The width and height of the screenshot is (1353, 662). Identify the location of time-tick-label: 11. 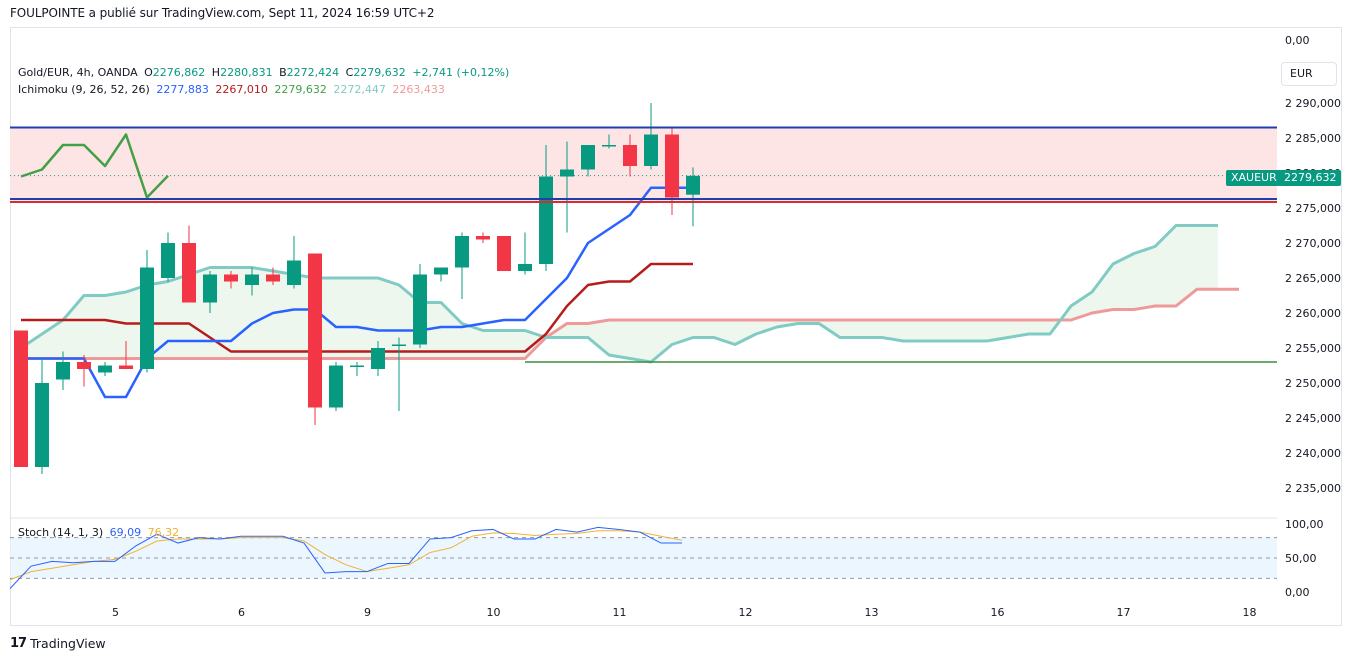
(620, 612).